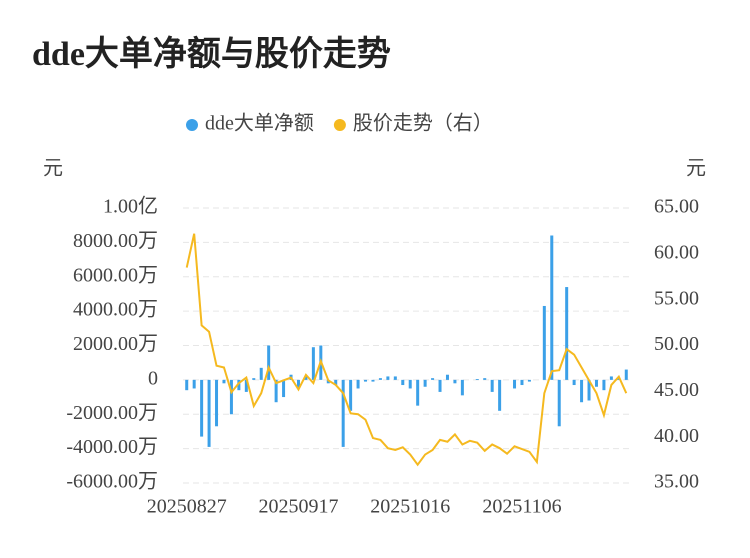 Image resolution: width=750 pixels, height=558 pixels. What do you see at coordinates (410, 507) in the screenshot?
I see `x-tick-label: 20251016` at bounding box center [410, 507].